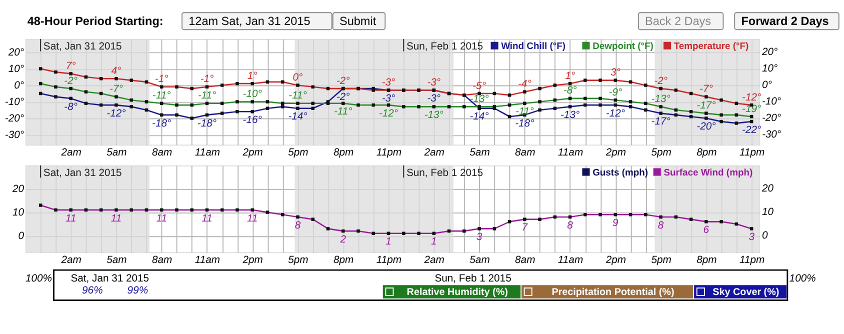  What do you see at coordinates (620, 172) in the screenshot?
I see `legend-label: Gusts (mph)` at bounding box center [620, 172].